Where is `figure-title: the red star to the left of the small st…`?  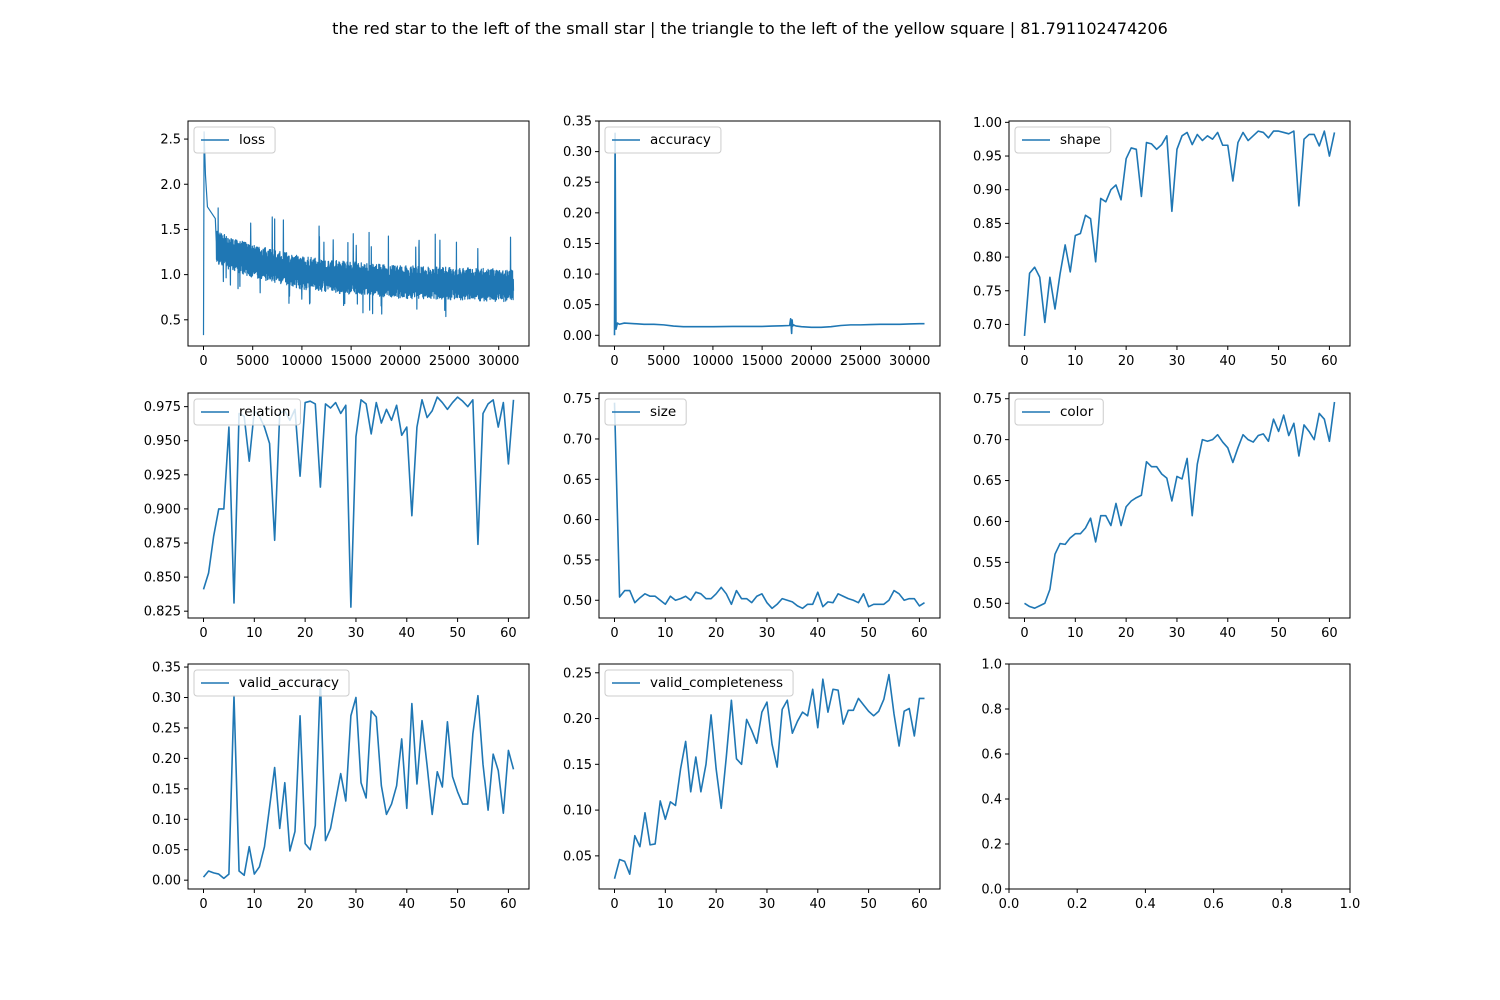 figure-title: the red star to the left of the small st… is located at coordinates (750, 28).